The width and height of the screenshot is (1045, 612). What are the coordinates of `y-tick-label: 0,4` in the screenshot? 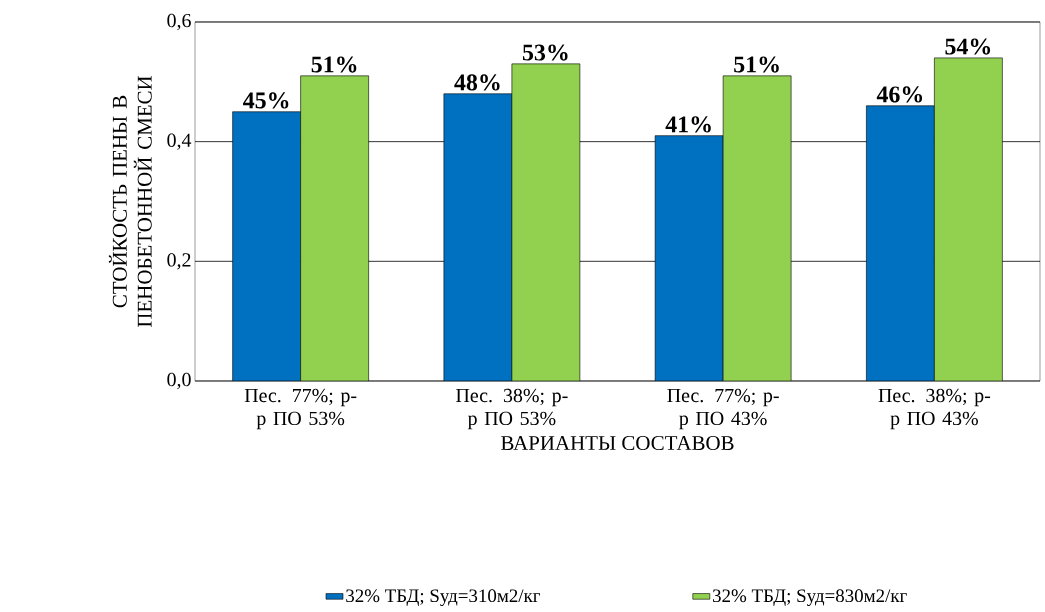 It's located at (179, 141).